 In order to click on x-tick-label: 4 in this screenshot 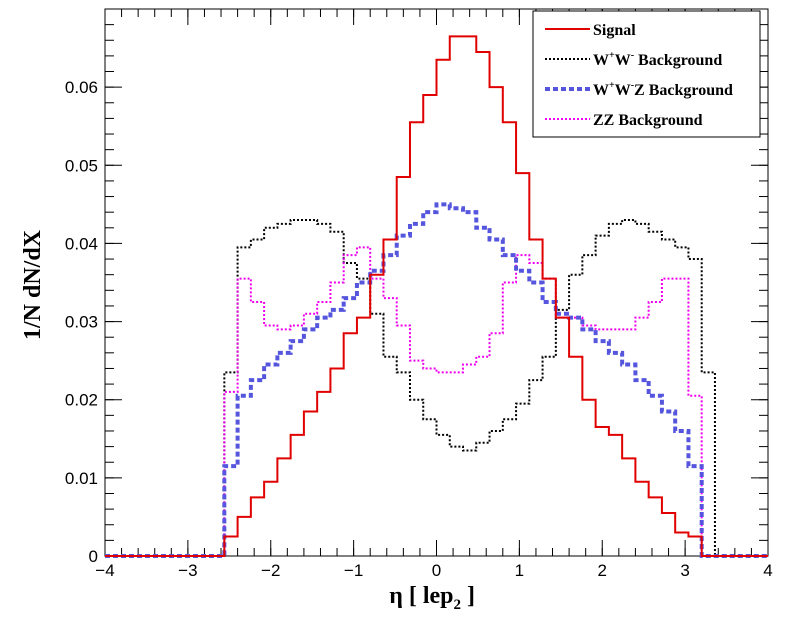, I will do `click(767, 570)`.